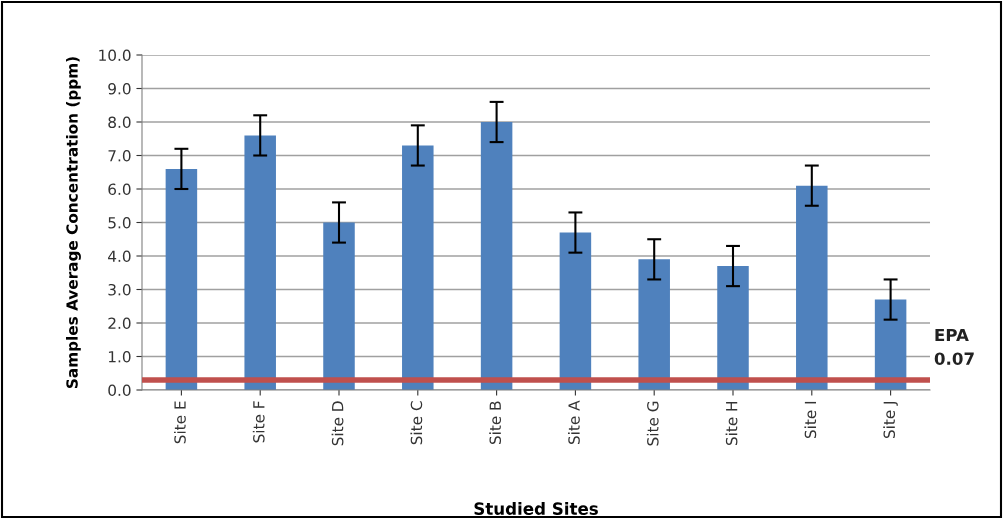  Describe the element at coordinates (731, 423) in the screenshot. I see `x-tick-label: Site H` at that location.